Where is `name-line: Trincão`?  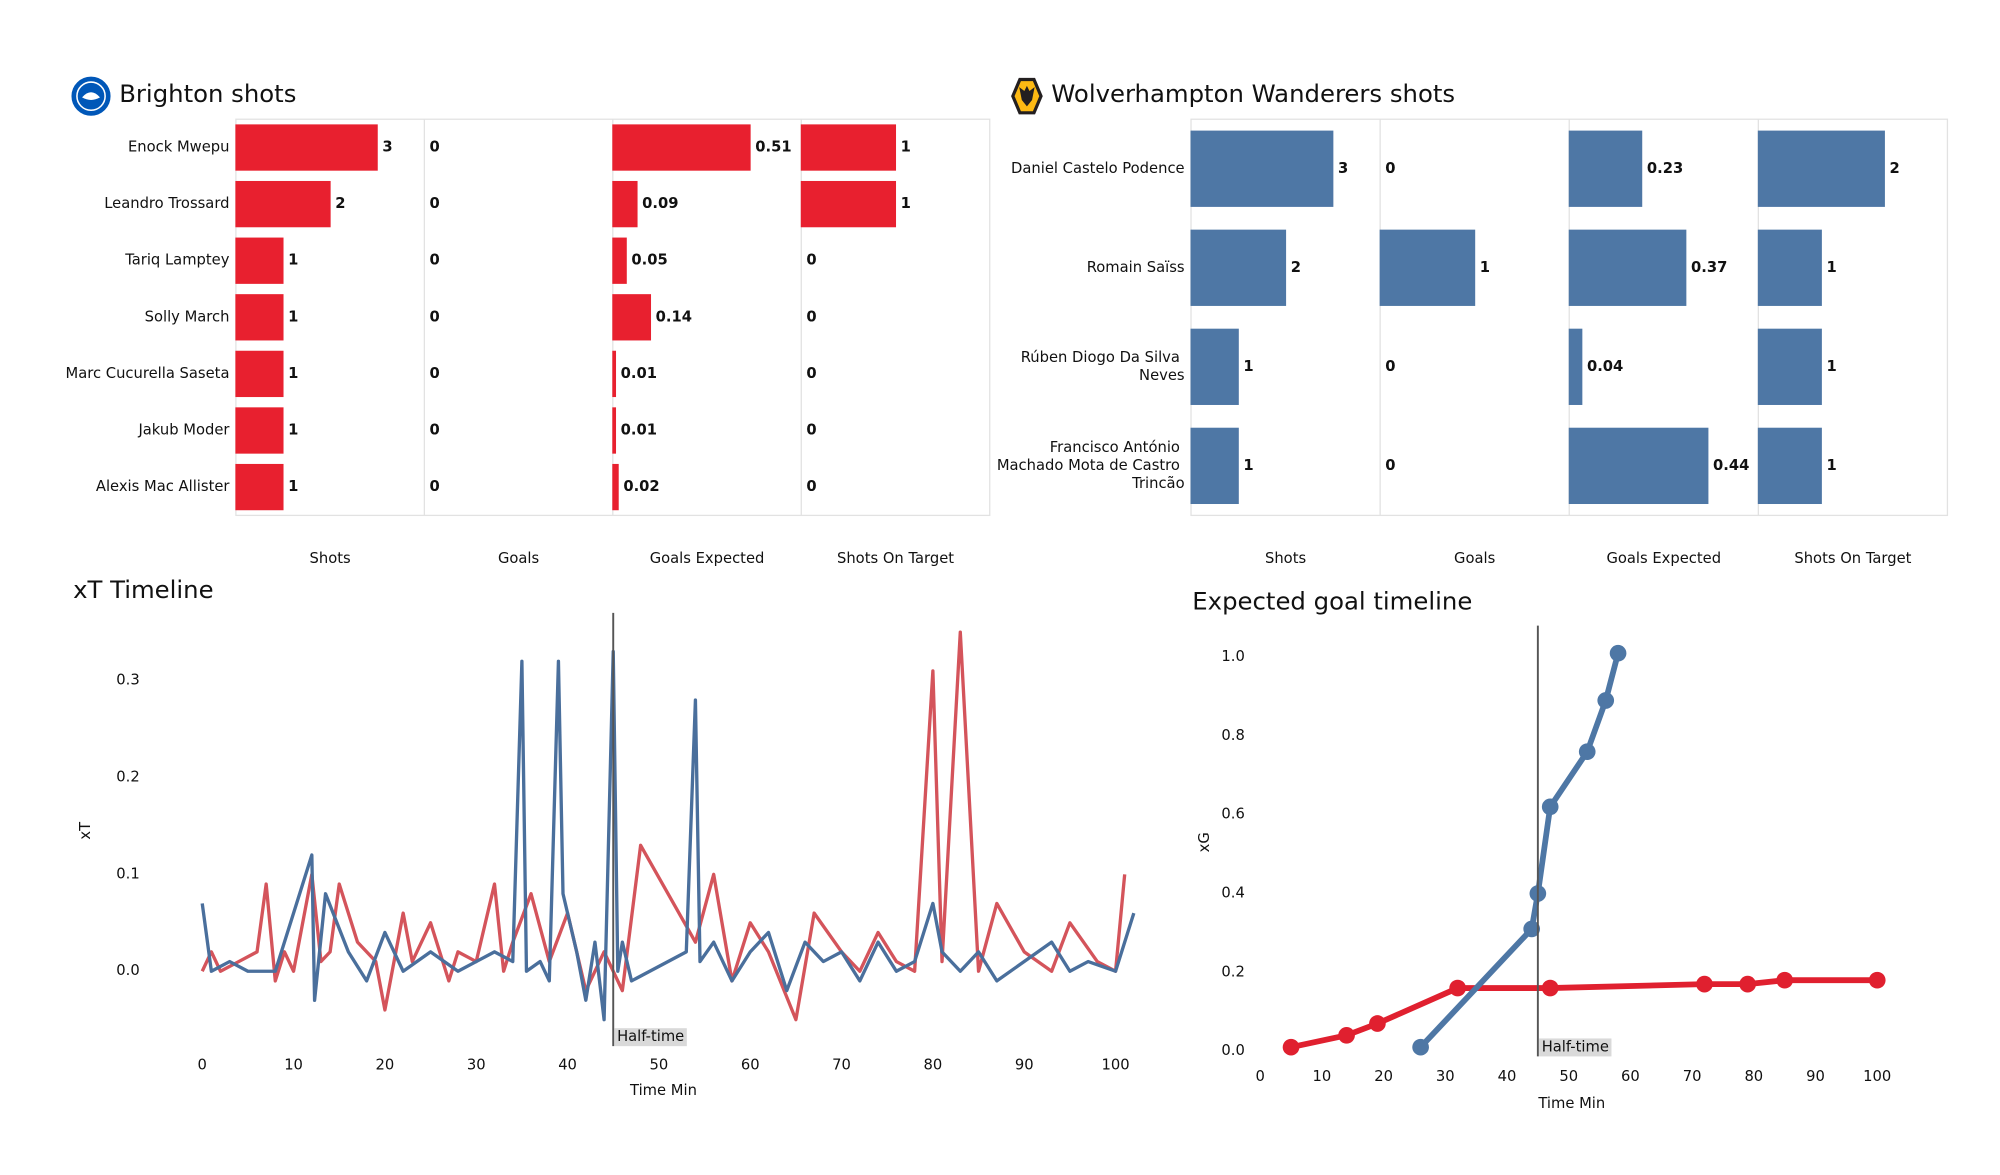 name-line: Trincão is located at coordinates (1157, 483).